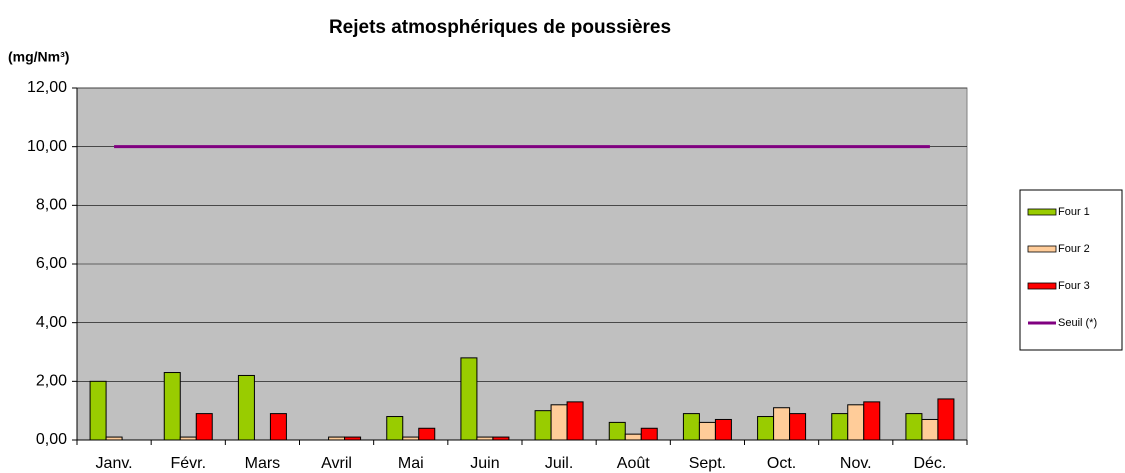 The width and height of the screenshot is (1125, 473). I want to click on x-tick-label: Mai, so click(411, 463).